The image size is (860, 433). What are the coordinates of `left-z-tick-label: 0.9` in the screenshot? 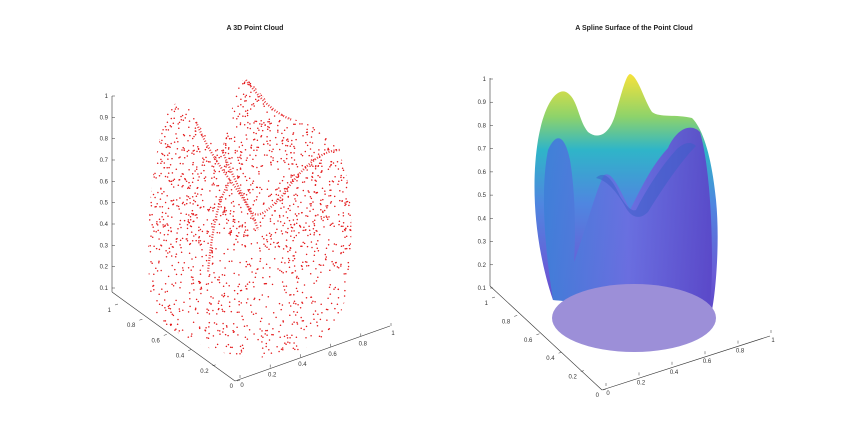 It's located at (104, 118).